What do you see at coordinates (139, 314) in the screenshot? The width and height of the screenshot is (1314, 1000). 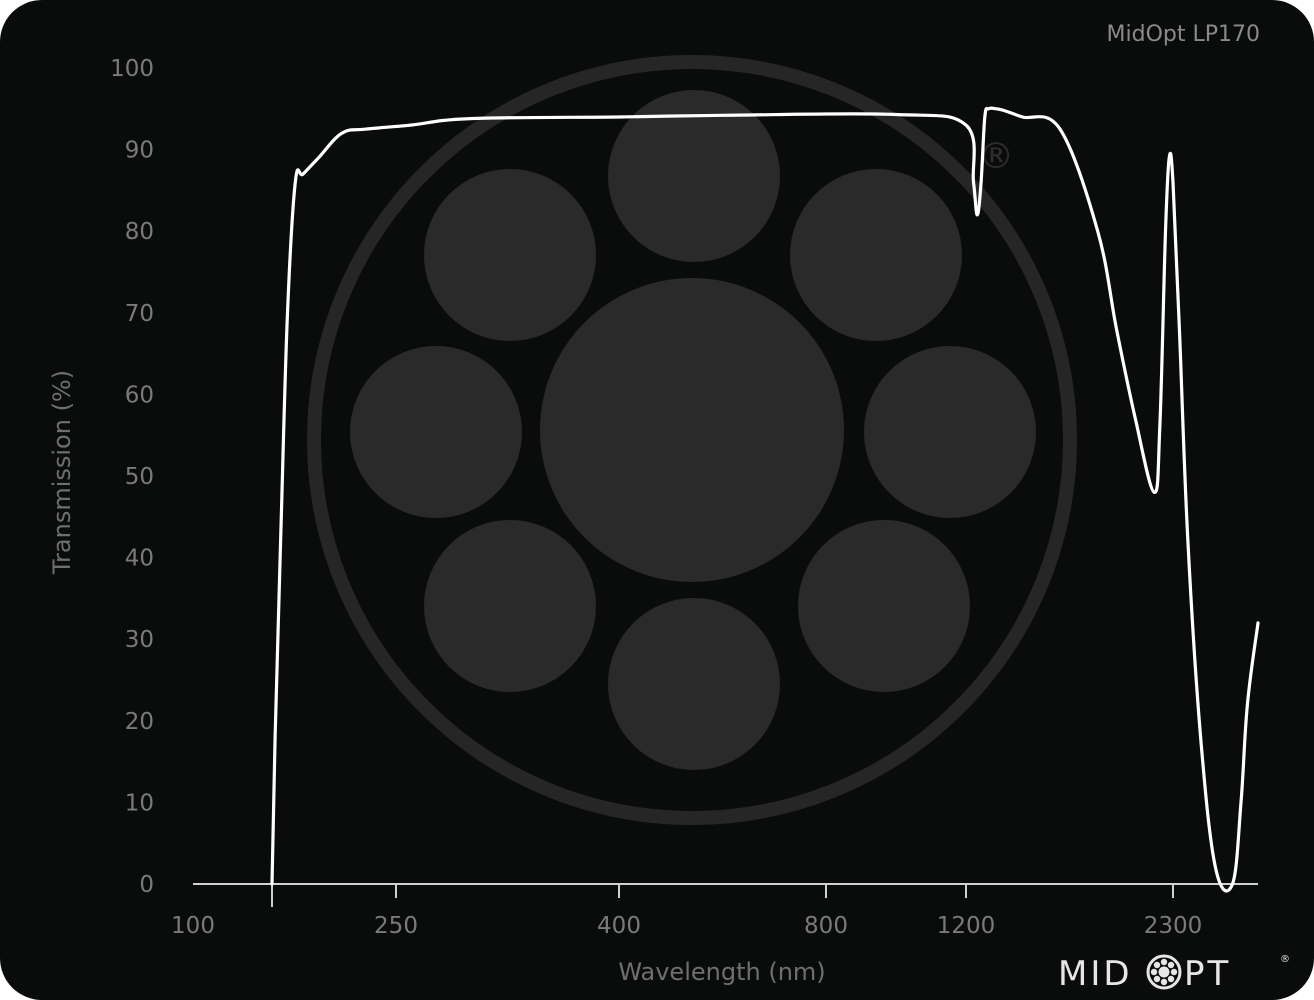 I see `y-tick-label: 70` at bounding box center [139, 314].